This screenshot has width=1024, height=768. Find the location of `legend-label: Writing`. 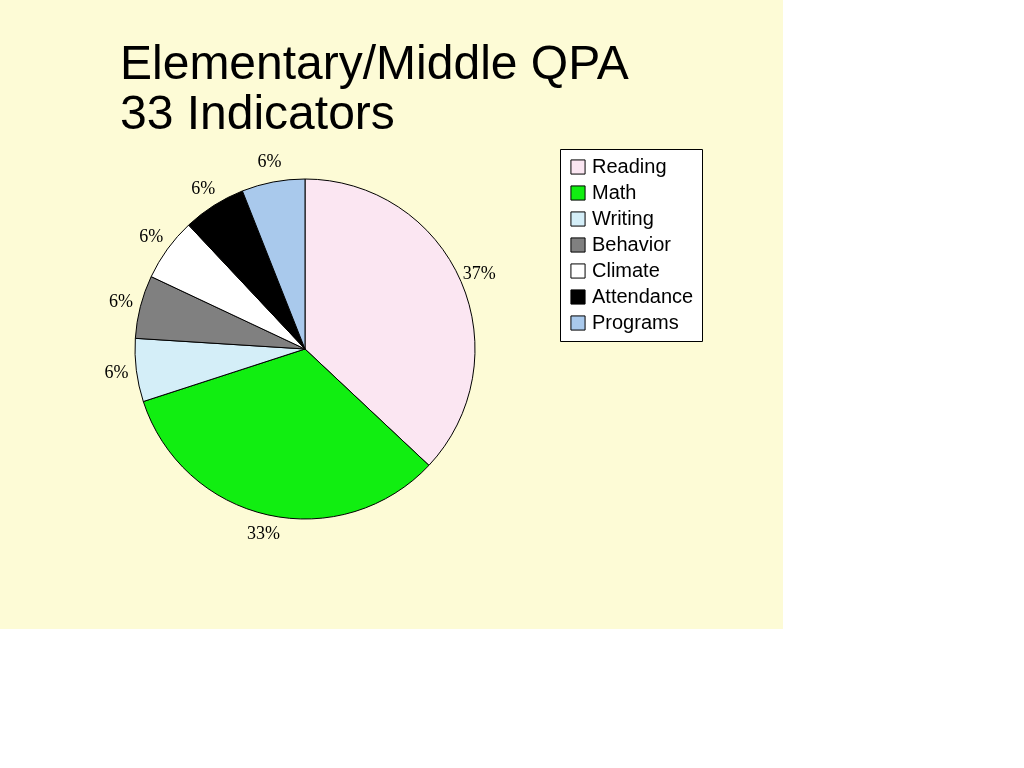

legend-label: Writing is located at coordinates (623, 218).